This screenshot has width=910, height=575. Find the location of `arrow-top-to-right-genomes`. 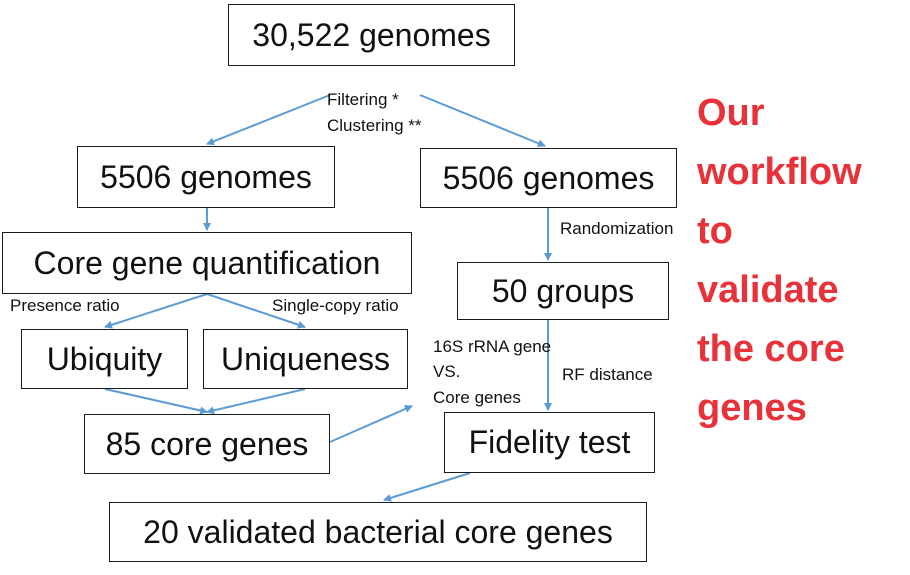

arrow-top-to-right-genomes is located at coordinates (482, 121).